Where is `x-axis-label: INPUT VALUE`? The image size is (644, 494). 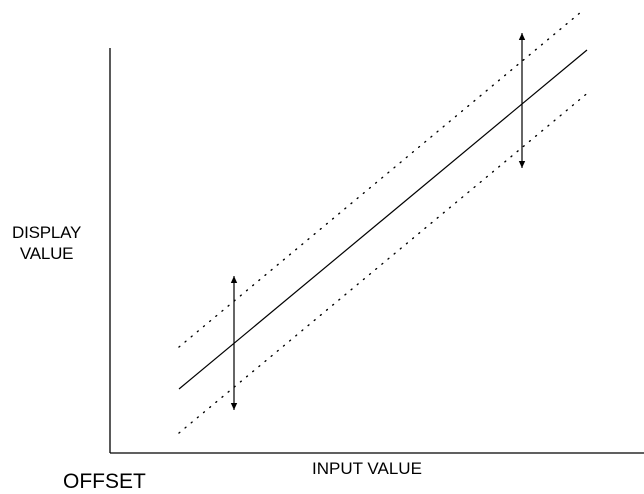
x-axis-label: INPUT VALUE is located at coordinates (367, 468).